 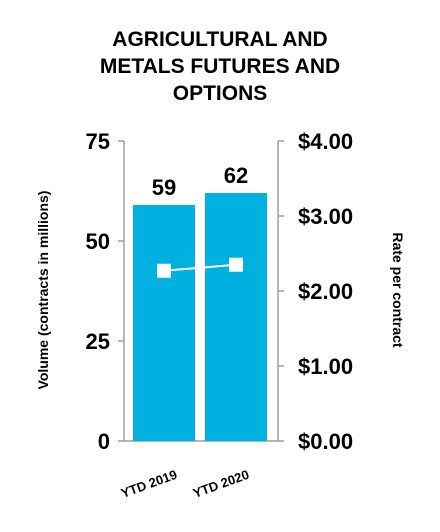 What do you see at coordinates (221, 484) in the screenshot?
I see `category-label-1: YTD 2020` at bounding box center [221, 484].